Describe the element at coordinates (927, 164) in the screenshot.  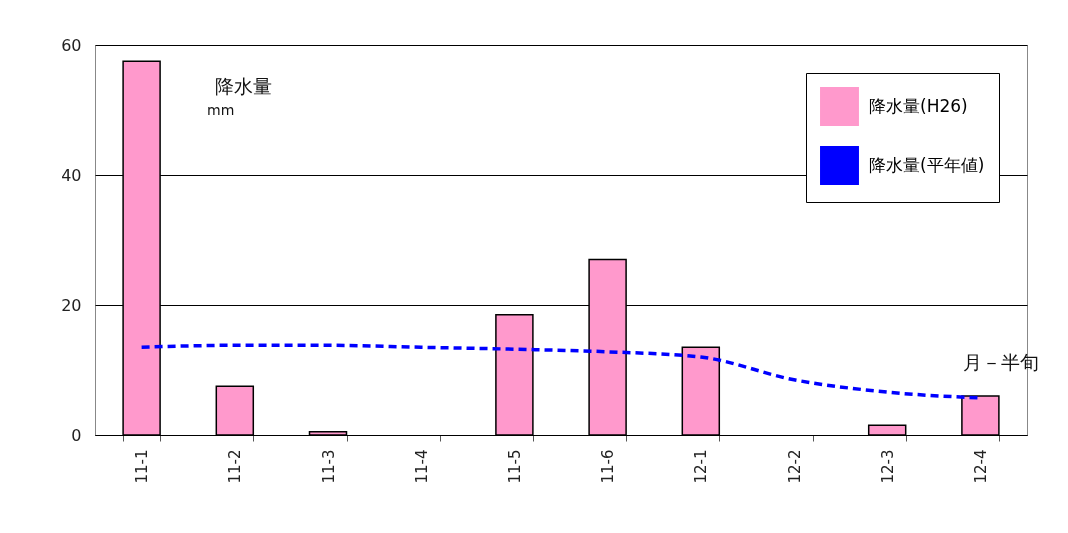
I see `legend-label: 降水量(平年値)` at that location.